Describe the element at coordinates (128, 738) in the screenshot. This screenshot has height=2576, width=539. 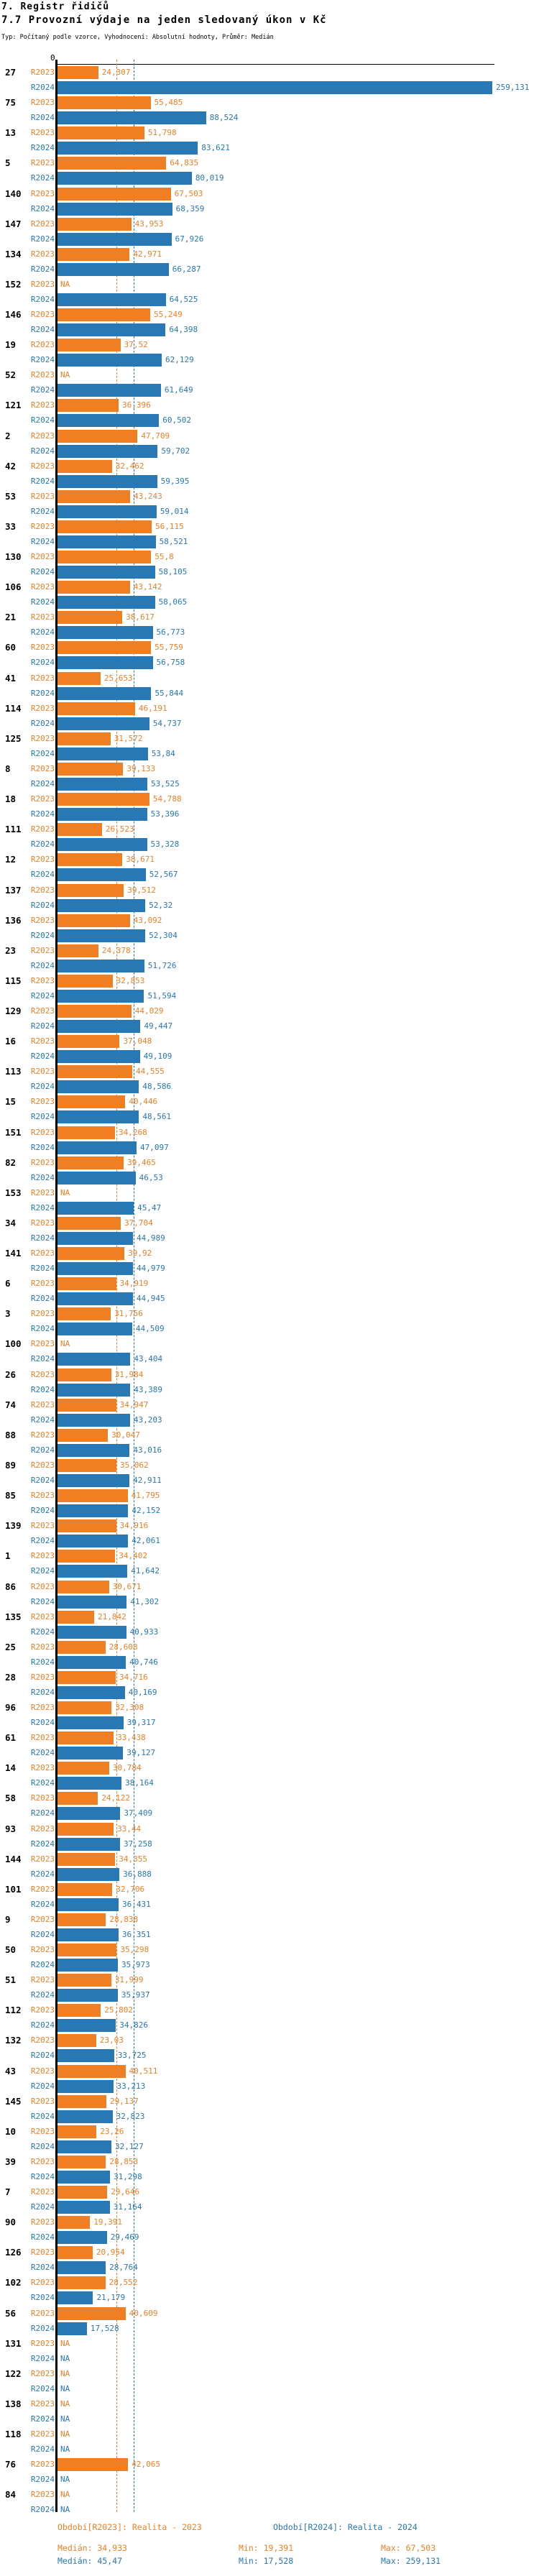
I see `value-label-r2023: 31,572` at that location.